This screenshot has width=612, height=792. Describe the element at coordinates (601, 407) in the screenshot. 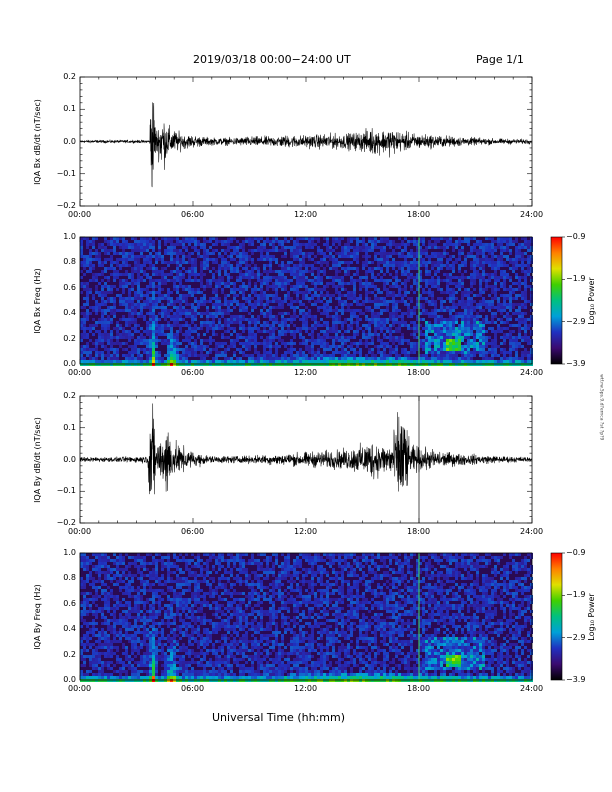

I see `side-note: wtf.rw.5ps.9.d?ernca ?st ?p?9` at that location.